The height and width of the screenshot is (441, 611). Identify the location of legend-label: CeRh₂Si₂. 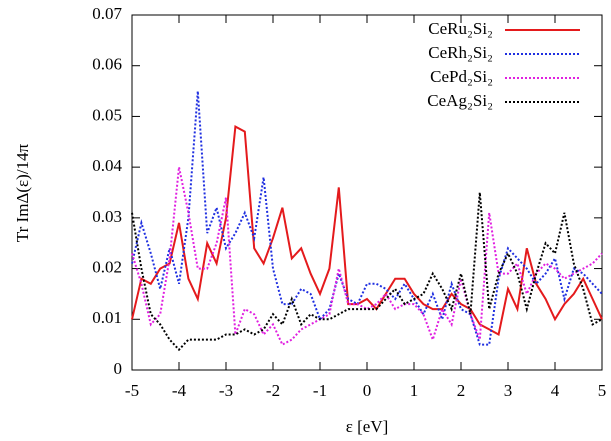
(460, 52).